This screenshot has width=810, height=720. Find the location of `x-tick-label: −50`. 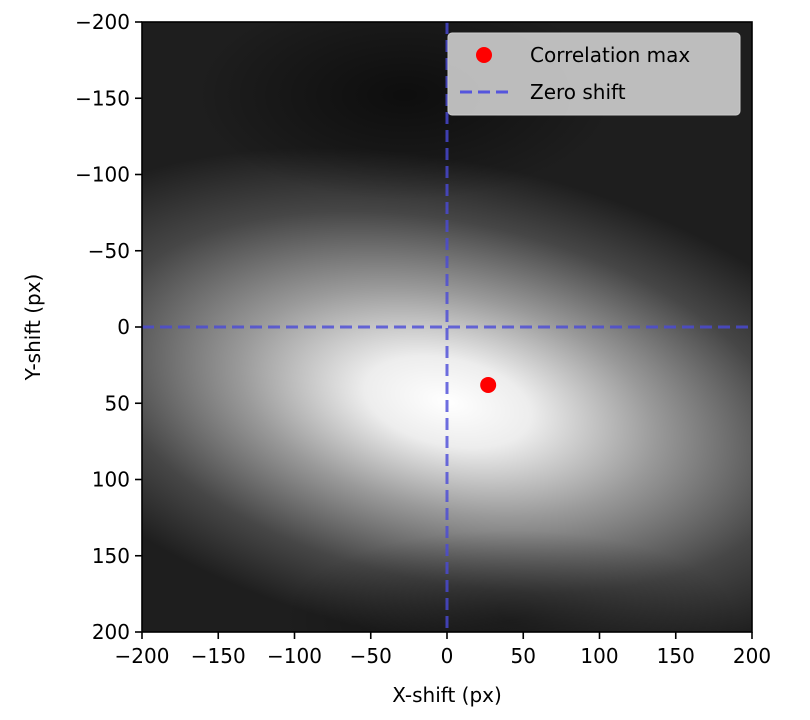

x-tick-label: −50 is located at coordinates (371, 656).